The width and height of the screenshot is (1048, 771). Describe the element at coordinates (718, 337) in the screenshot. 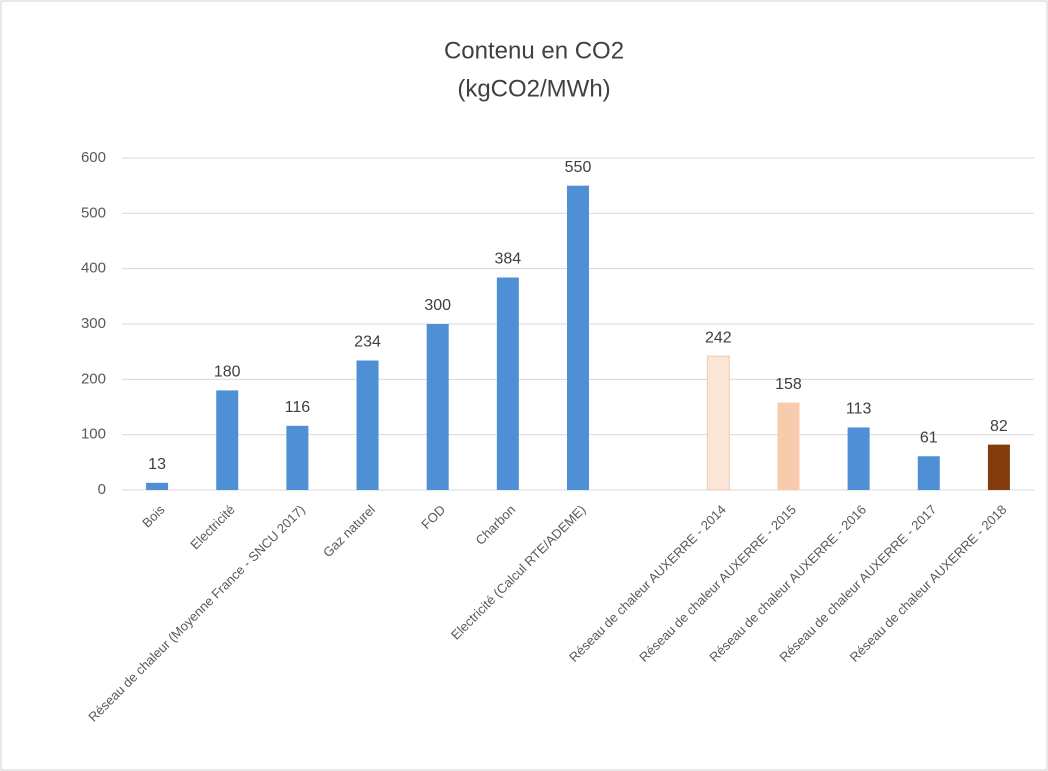

I see `value-label: 242` at that location.